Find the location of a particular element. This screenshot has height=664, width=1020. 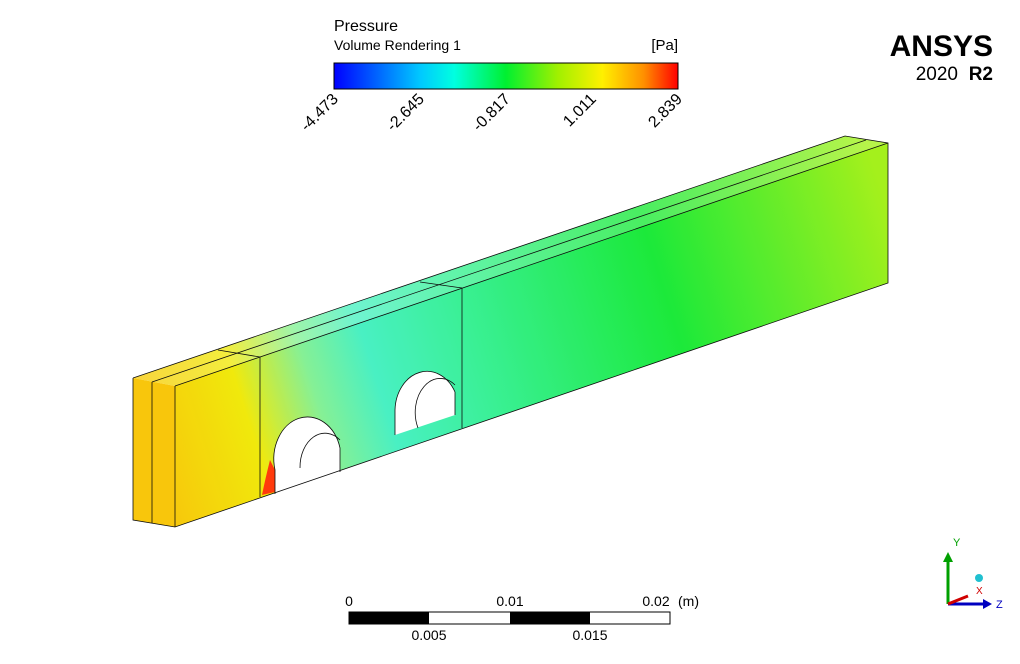

legend-ticks: -4.473 -2.645 -0.817 1.011 2.839 is located at coordinates (492, 113).